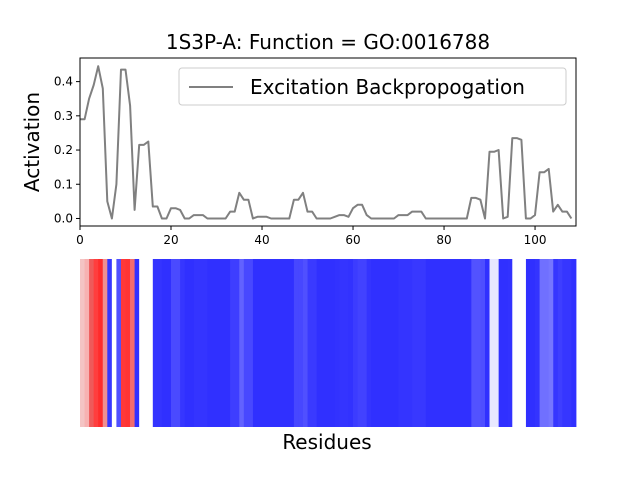  What do you see at coordinates (328, 42) in the screenshot?
I see `chart-title: 1S3P-A: Function = GO:0016788` at bounding box center [328, 42].